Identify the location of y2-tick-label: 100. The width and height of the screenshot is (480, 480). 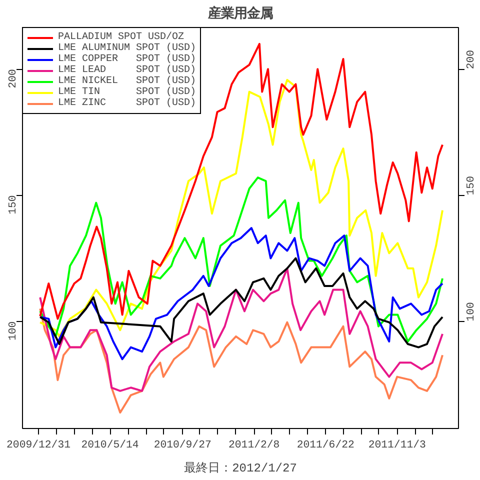
(472, 312).